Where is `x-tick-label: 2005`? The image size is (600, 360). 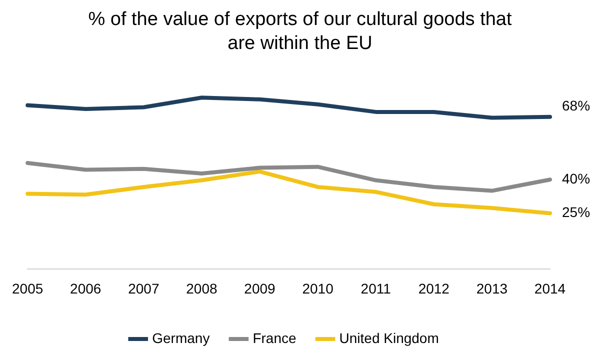
x-tick-label: 2005 is located at coordinates (28, 288).